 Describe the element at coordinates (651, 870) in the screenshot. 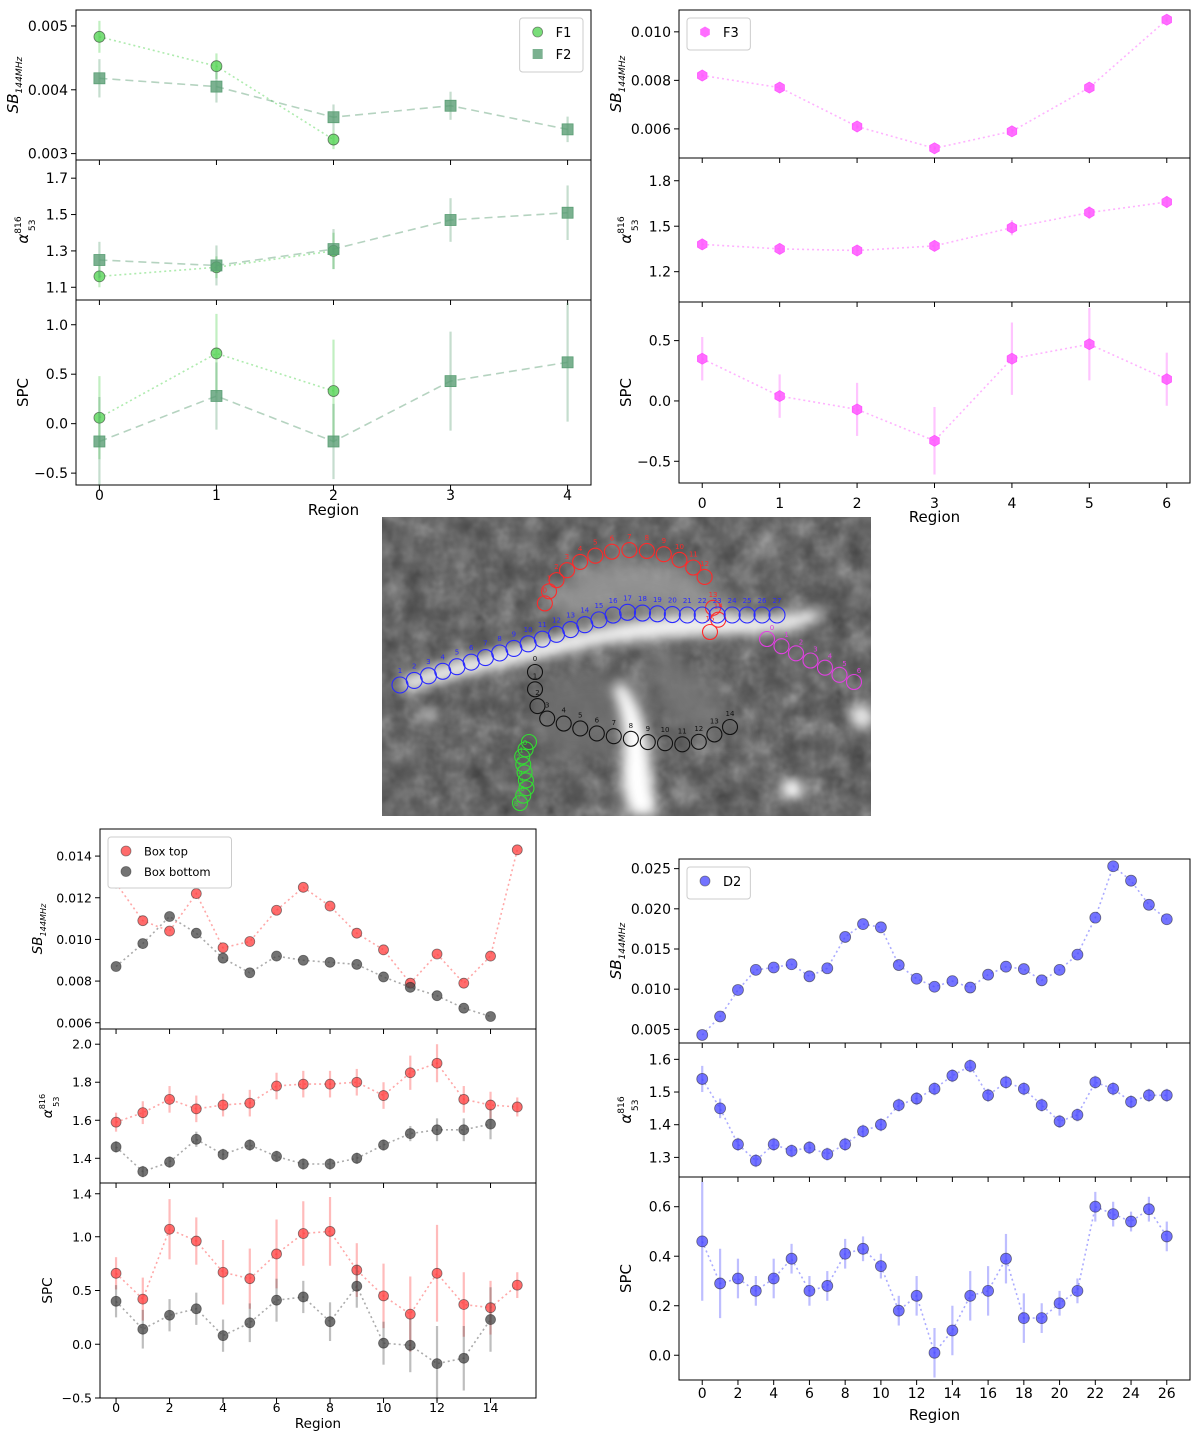

I see `y-tick-label: 0.025` at that location.